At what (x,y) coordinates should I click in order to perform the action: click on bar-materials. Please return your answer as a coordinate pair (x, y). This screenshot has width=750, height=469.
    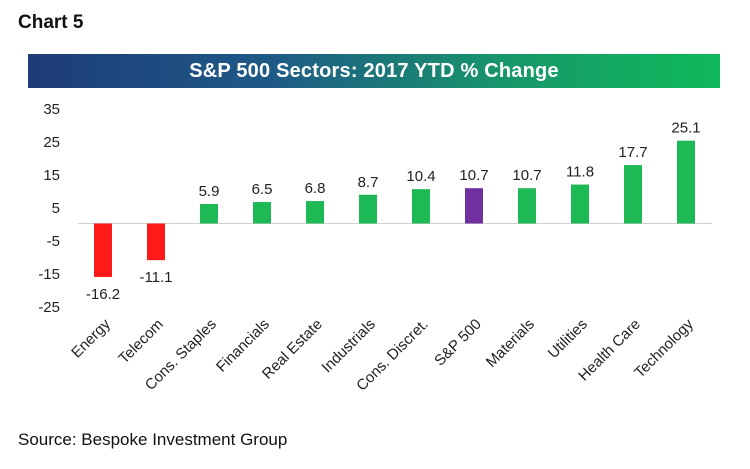
    Looking at the image, I should click on (527, 206).